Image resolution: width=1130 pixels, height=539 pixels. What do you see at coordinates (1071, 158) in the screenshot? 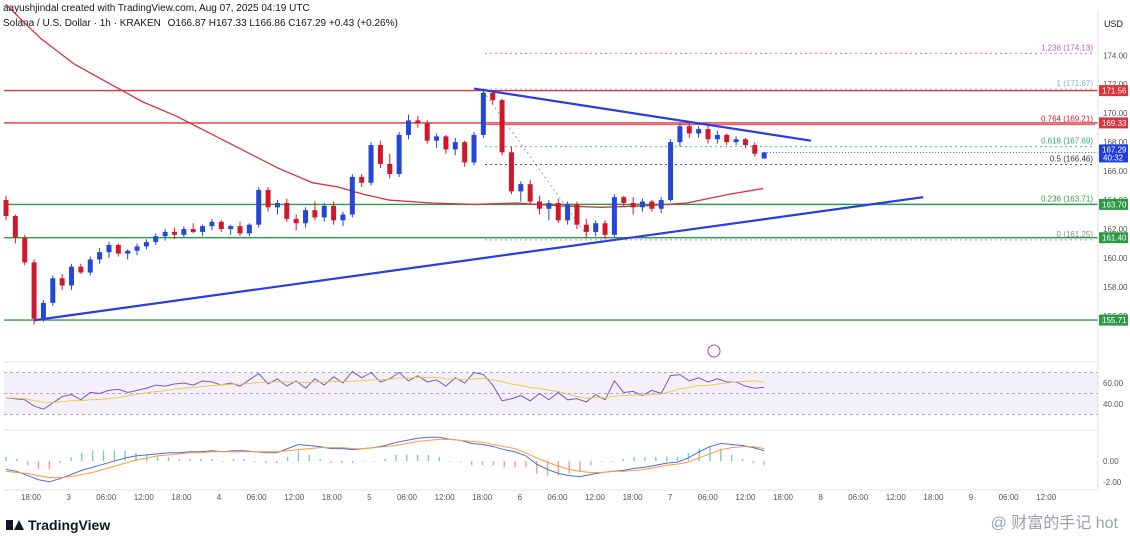
I see `fib-label-4: 0.5 (166.46)` at bounding box center [1071, 158].